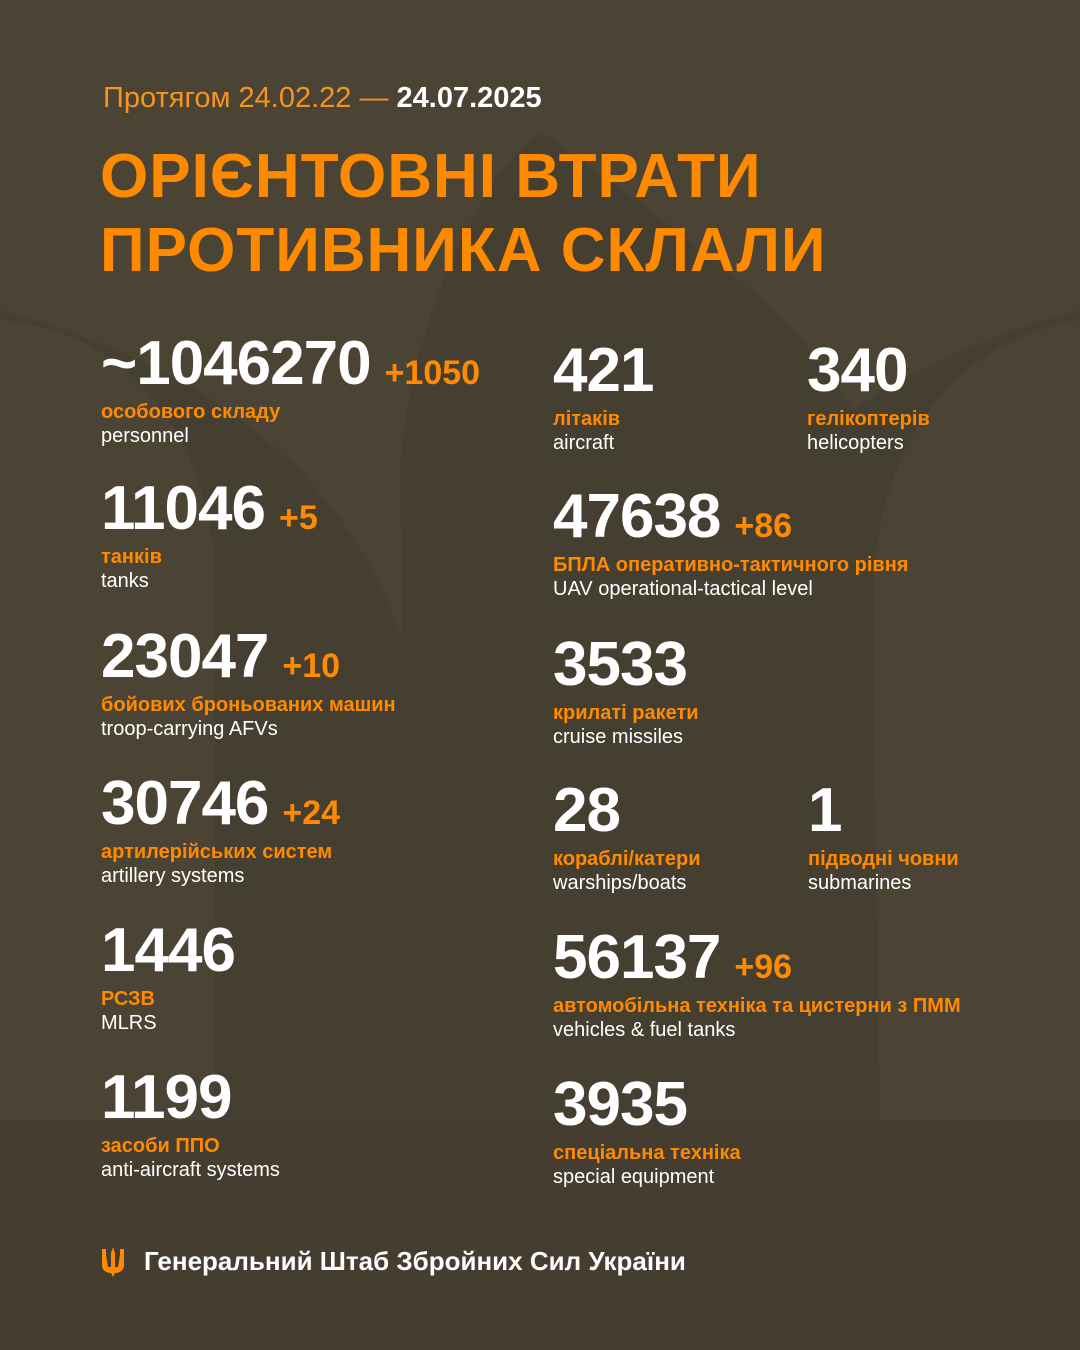 This screenshot has width=1080, height=1350. Describe the element at coordinates (637, 957) in the screenshot. I see `stat-value: 56137` at that location.